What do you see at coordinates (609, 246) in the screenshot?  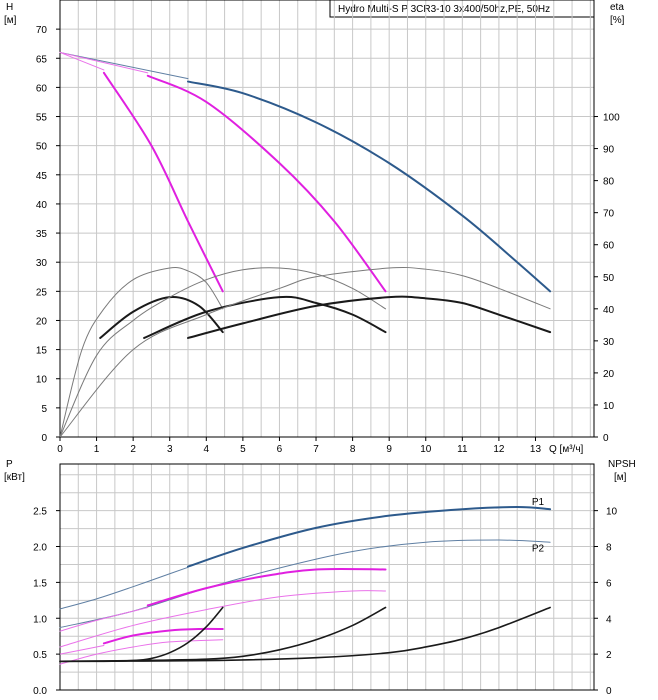 I see `eta-tick-label: 60` at bounding box center [609, 246].